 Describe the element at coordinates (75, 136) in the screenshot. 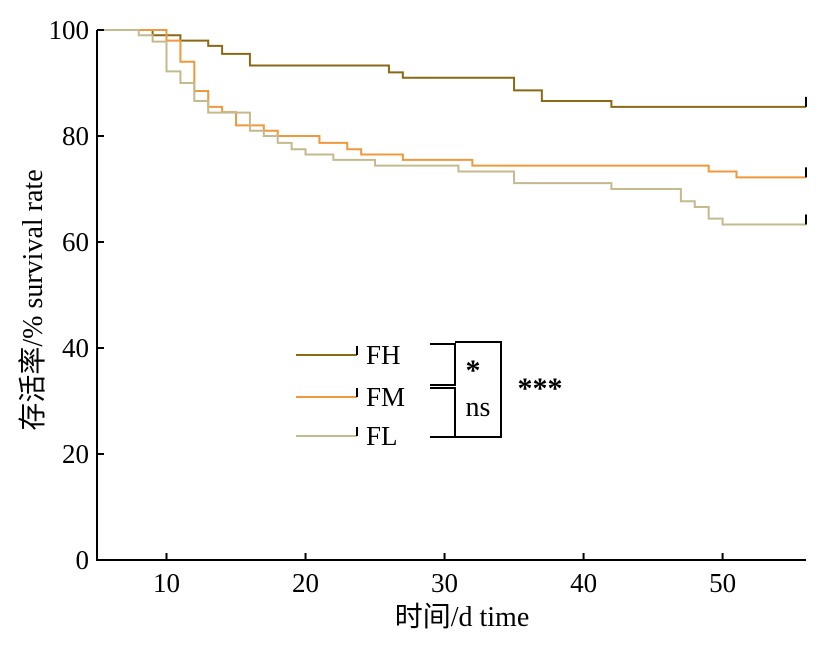

I see `y-tick-label: 80` at that location.